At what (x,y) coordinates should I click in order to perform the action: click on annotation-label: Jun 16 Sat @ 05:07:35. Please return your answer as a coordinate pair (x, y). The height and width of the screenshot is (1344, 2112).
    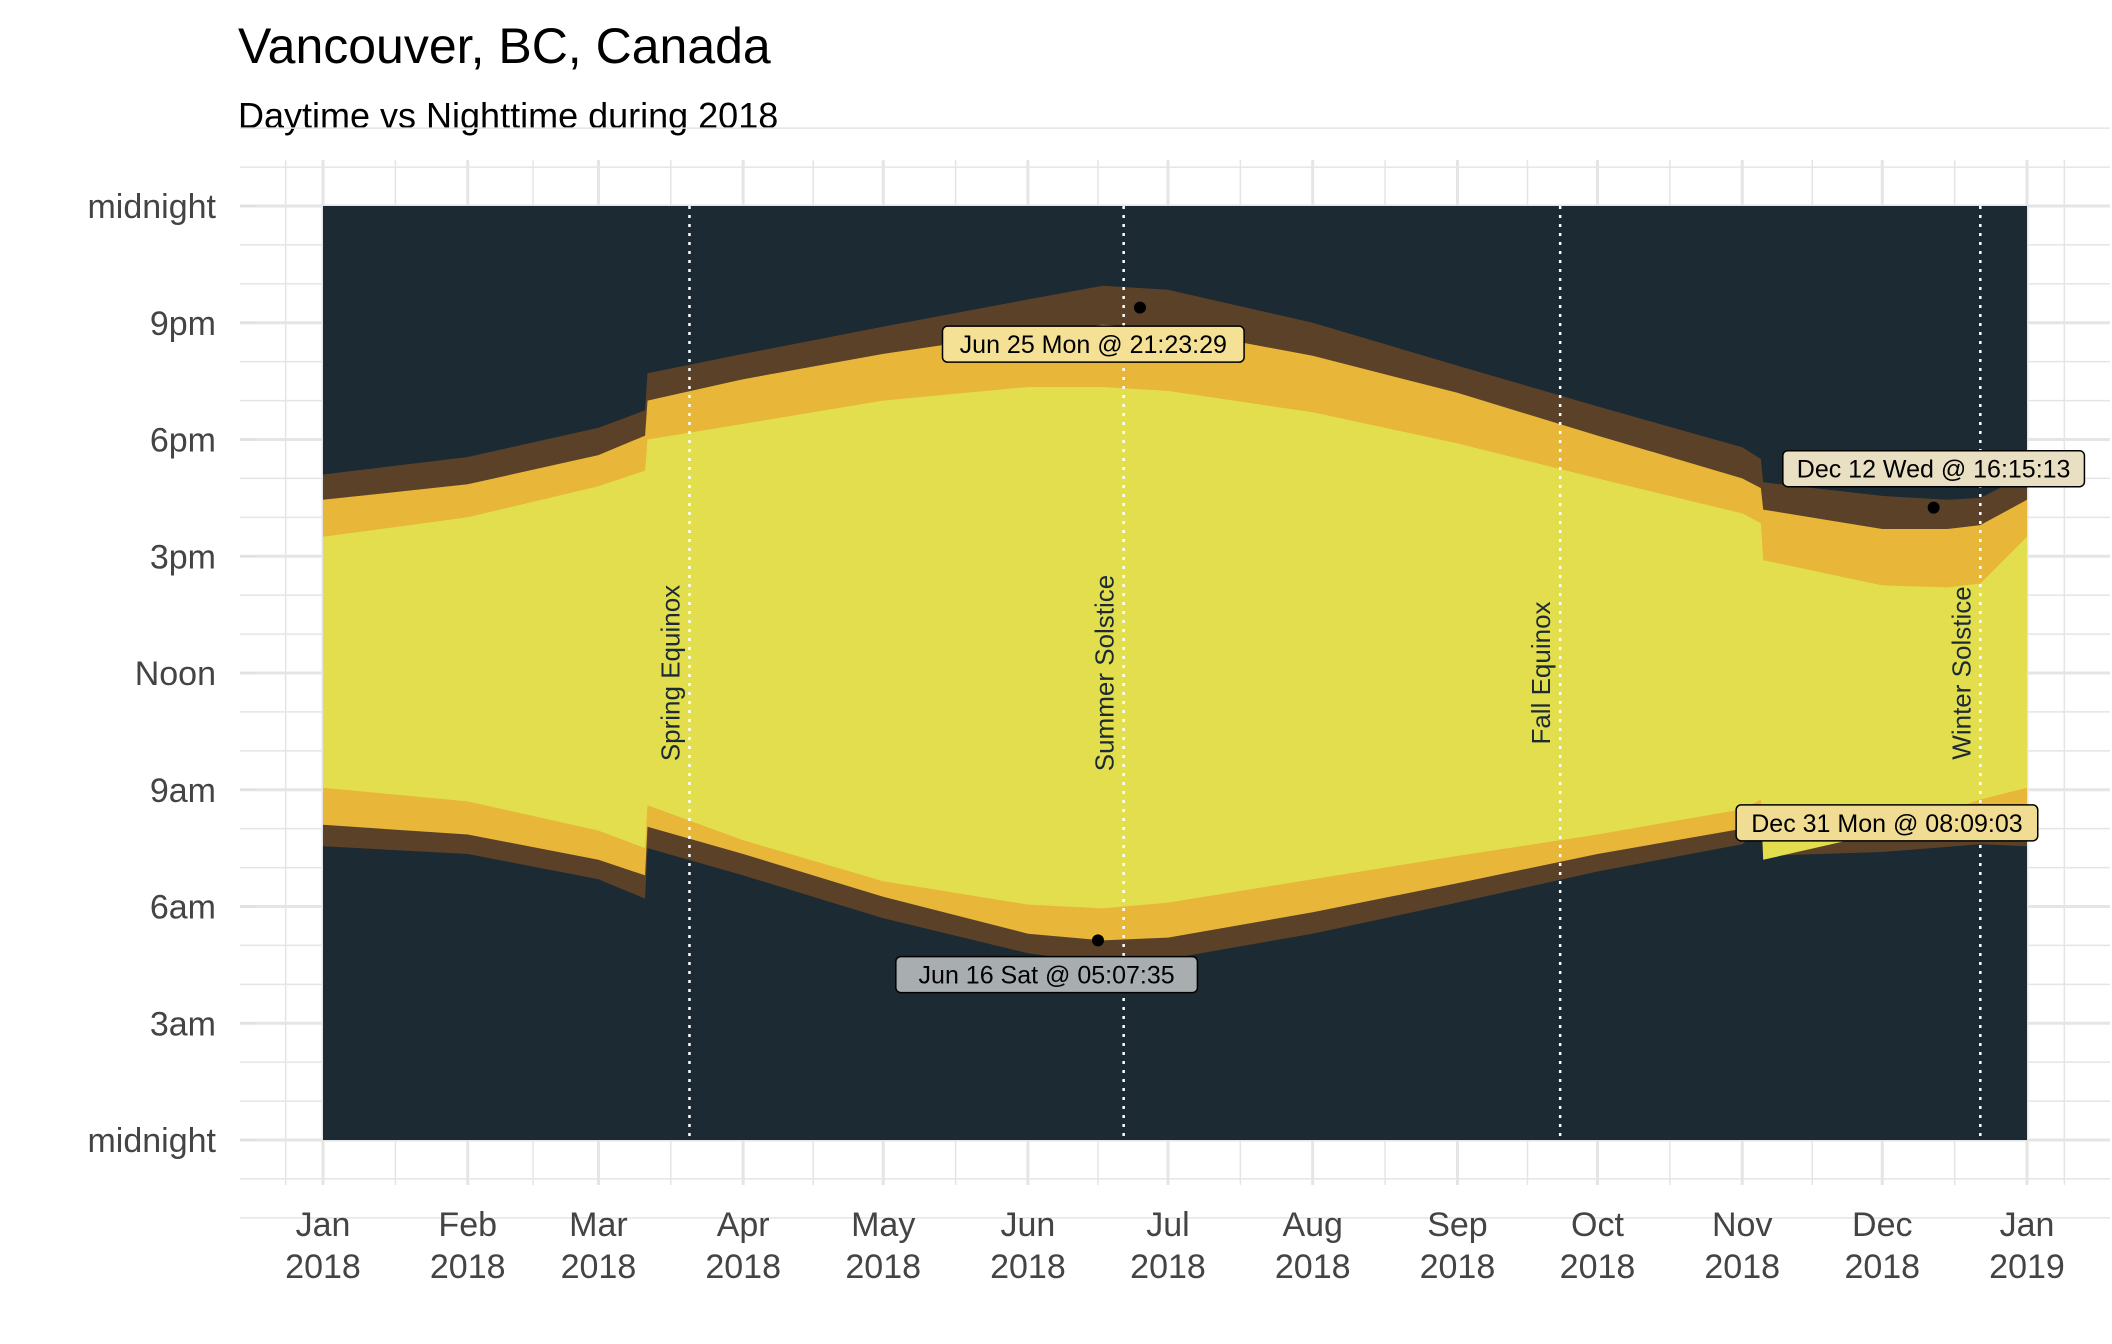
    Looking at the image, I should click on (1047, 976).